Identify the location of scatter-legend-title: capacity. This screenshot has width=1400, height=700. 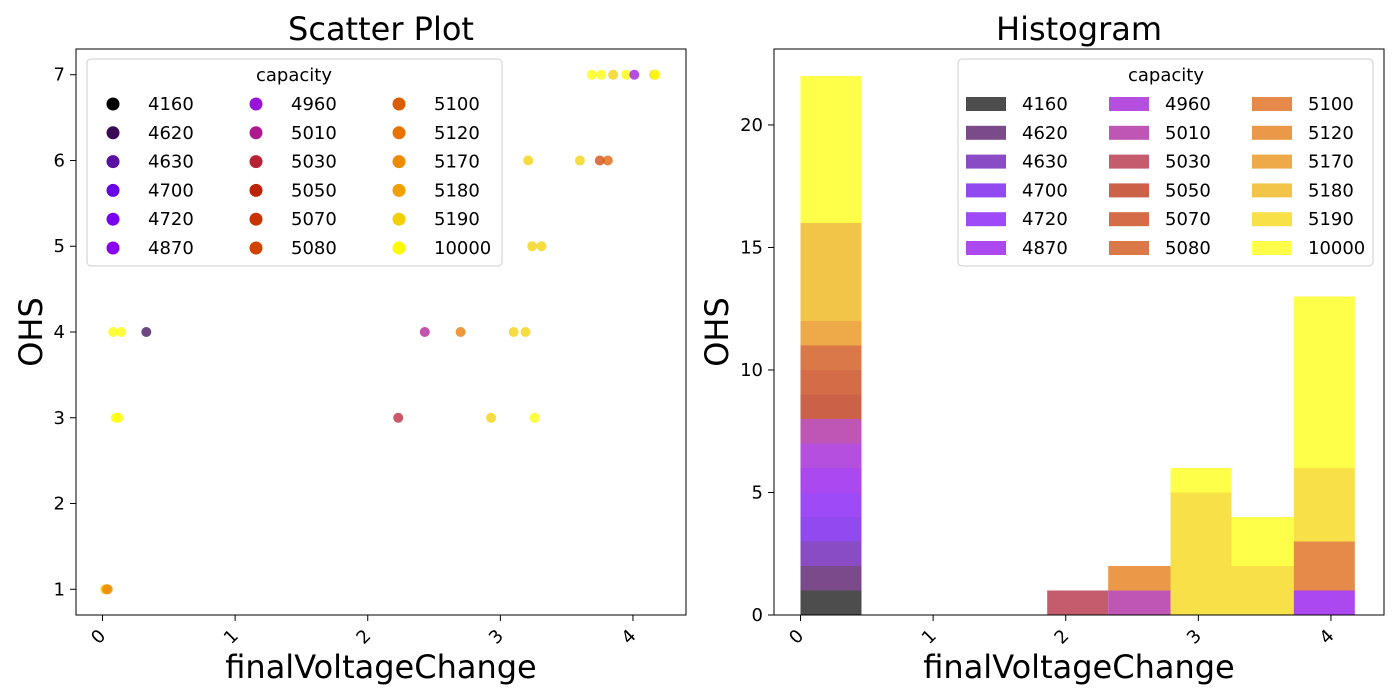
(294, 75).